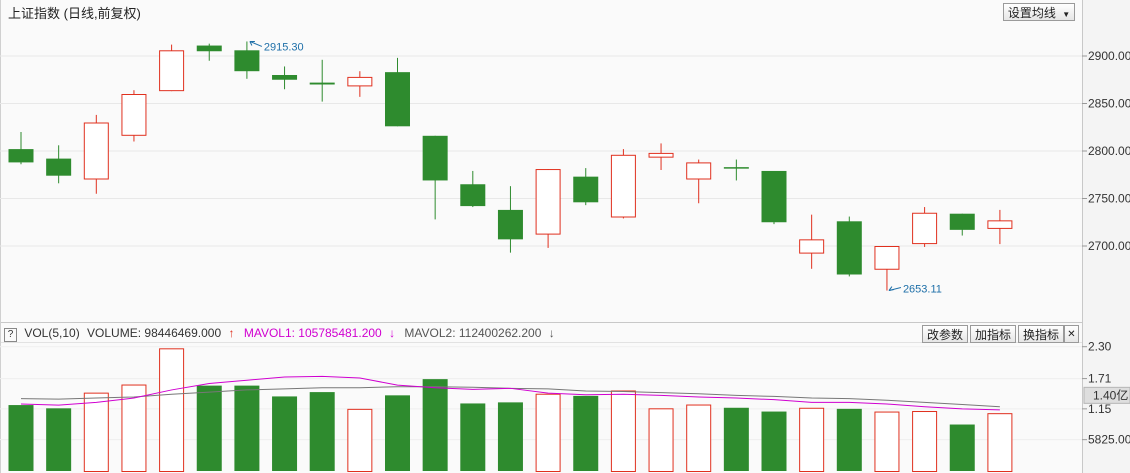 The width and height of the screenshot is (1130, 473). What do you see at coordinates (1031, 13) in the screenshot?
I see `ma-settings-label: 设置均线` at bounding box center [1031, 13].